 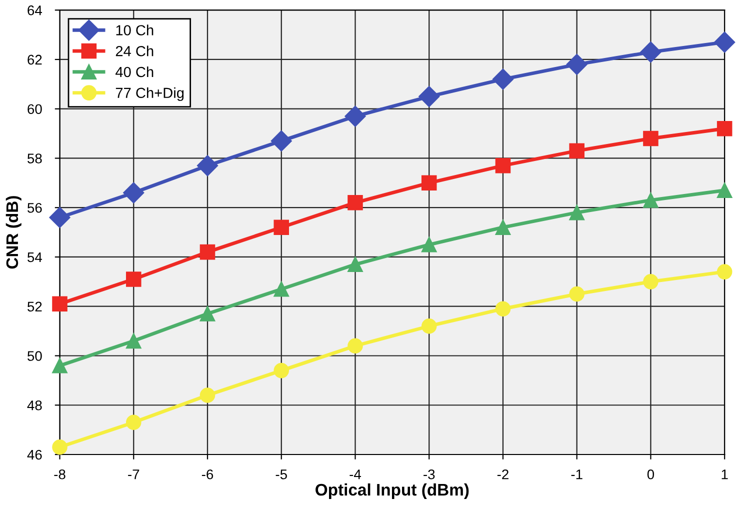 What do you see at coordinates (392, 491) in the screenshot?
I see `x-axis-title: Optical Input (dBm)` at bounding box center [392, 491].